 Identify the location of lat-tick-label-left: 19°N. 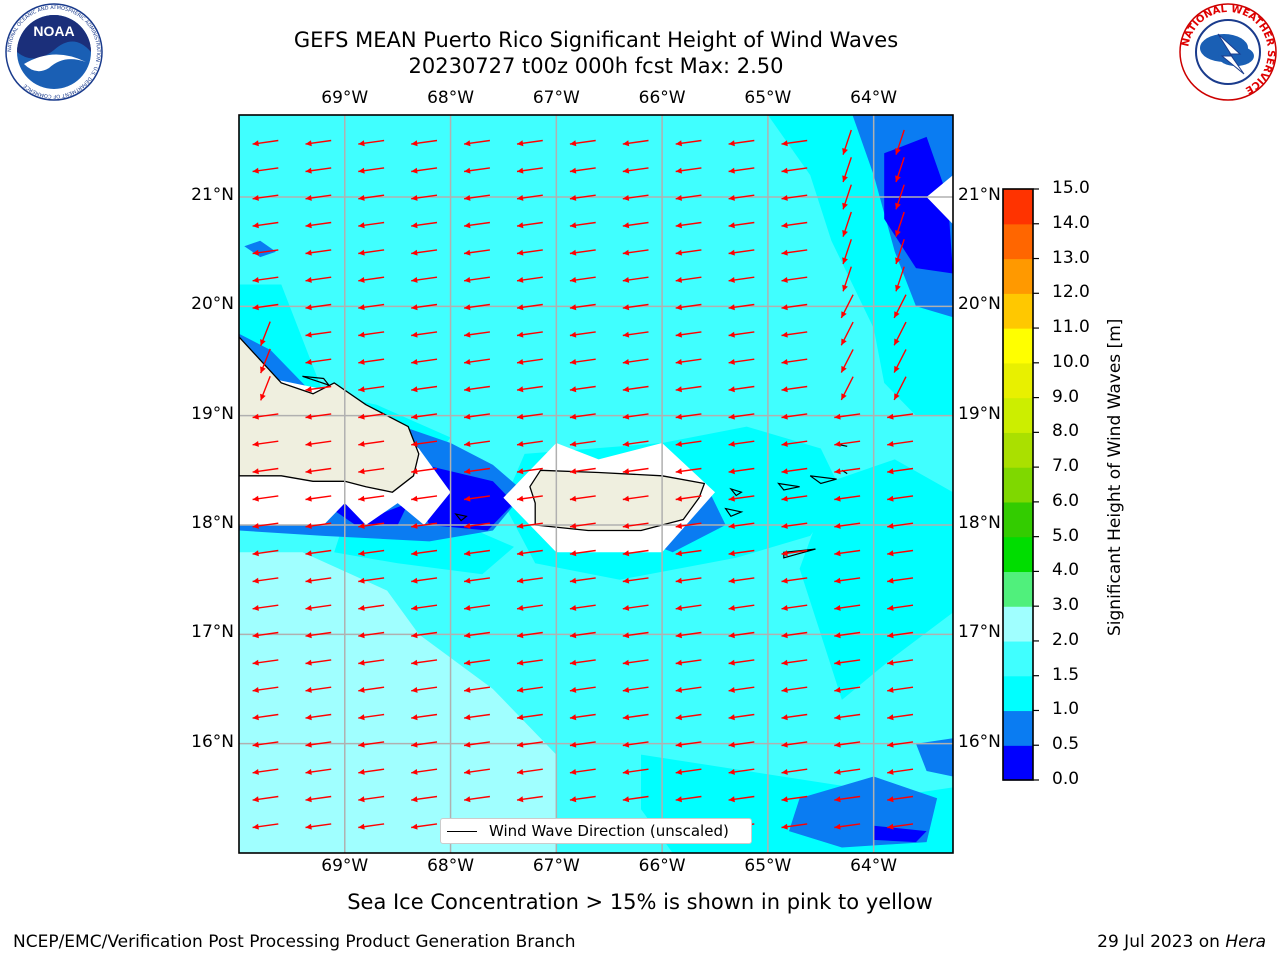
(212, 413).